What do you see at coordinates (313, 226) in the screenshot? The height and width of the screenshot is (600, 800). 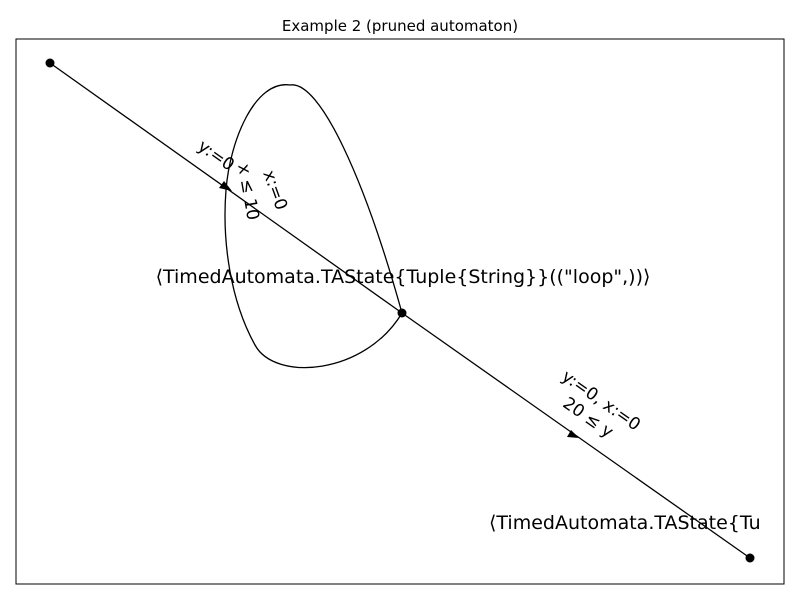 I see `edge-self-loop` at bounding box center [313, 226].